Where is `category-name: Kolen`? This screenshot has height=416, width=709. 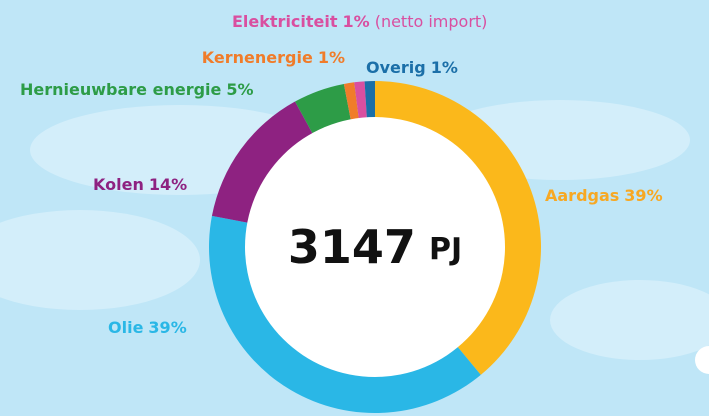 category-name: Kolen is located at coordinates (118, 184).